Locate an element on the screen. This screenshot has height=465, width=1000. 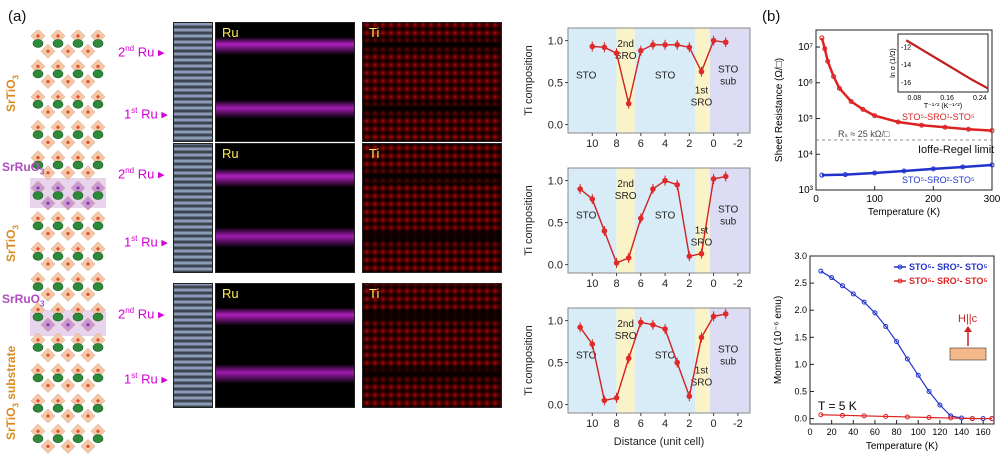
x-tick-label: 2 is located at coordinates (689, 284).